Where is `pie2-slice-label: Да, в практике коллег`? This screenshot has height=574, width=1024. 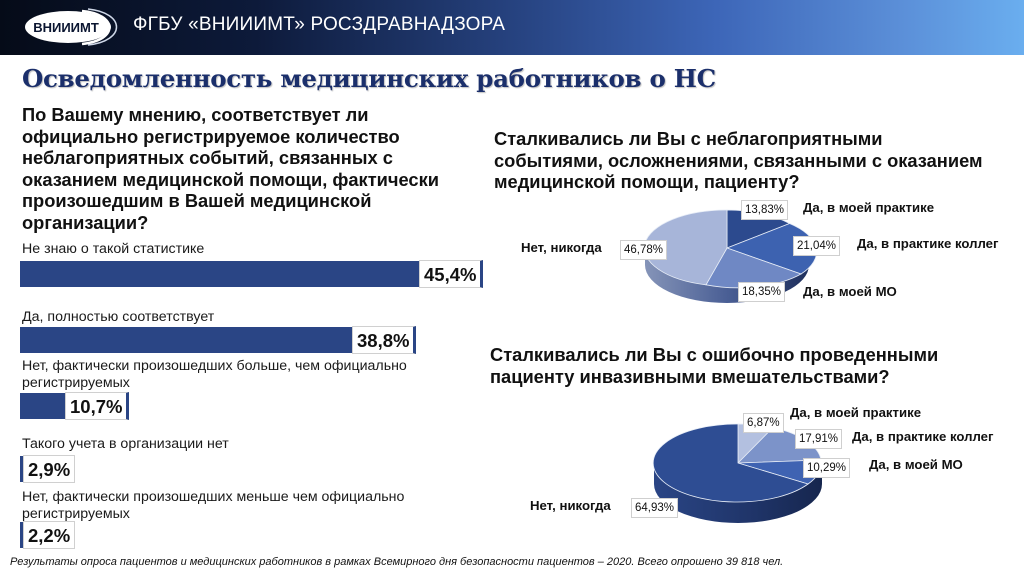 pie2-slice-label: Да, в практике коллег is located at coordinates (923, 436).